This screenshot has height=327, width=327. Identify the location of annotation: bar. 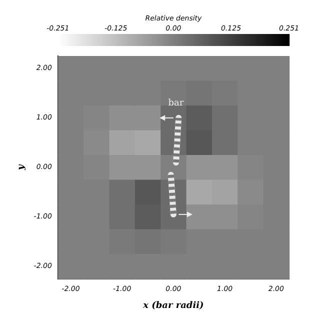
(176, 103).